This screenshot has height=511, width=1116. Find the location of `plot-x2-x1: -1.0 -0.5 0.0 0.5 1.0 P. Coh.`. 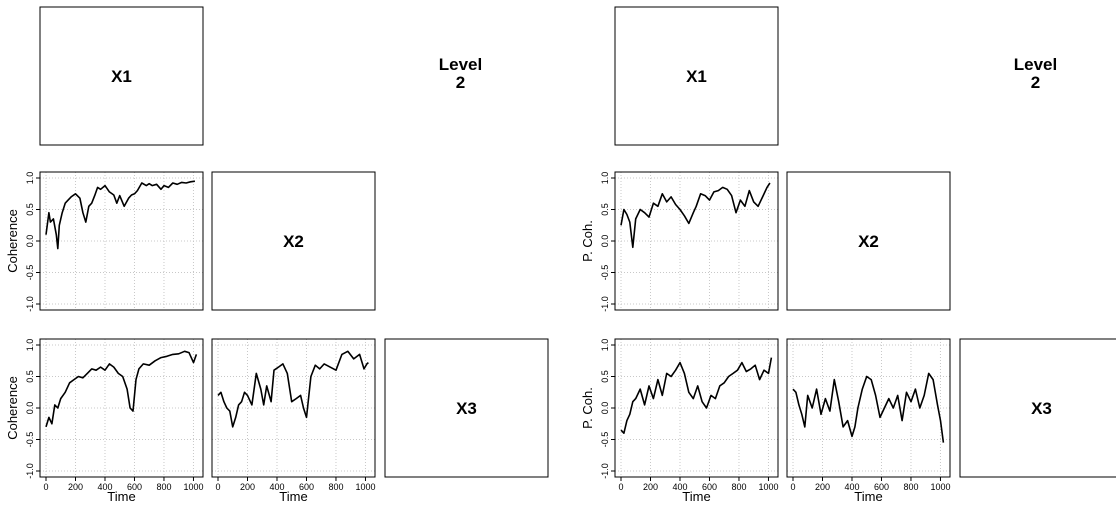

plot-x2-x1: -1.0 -0.5 0.0 0.5 1.0 P. Coh. is located at coordinates (679, 241).